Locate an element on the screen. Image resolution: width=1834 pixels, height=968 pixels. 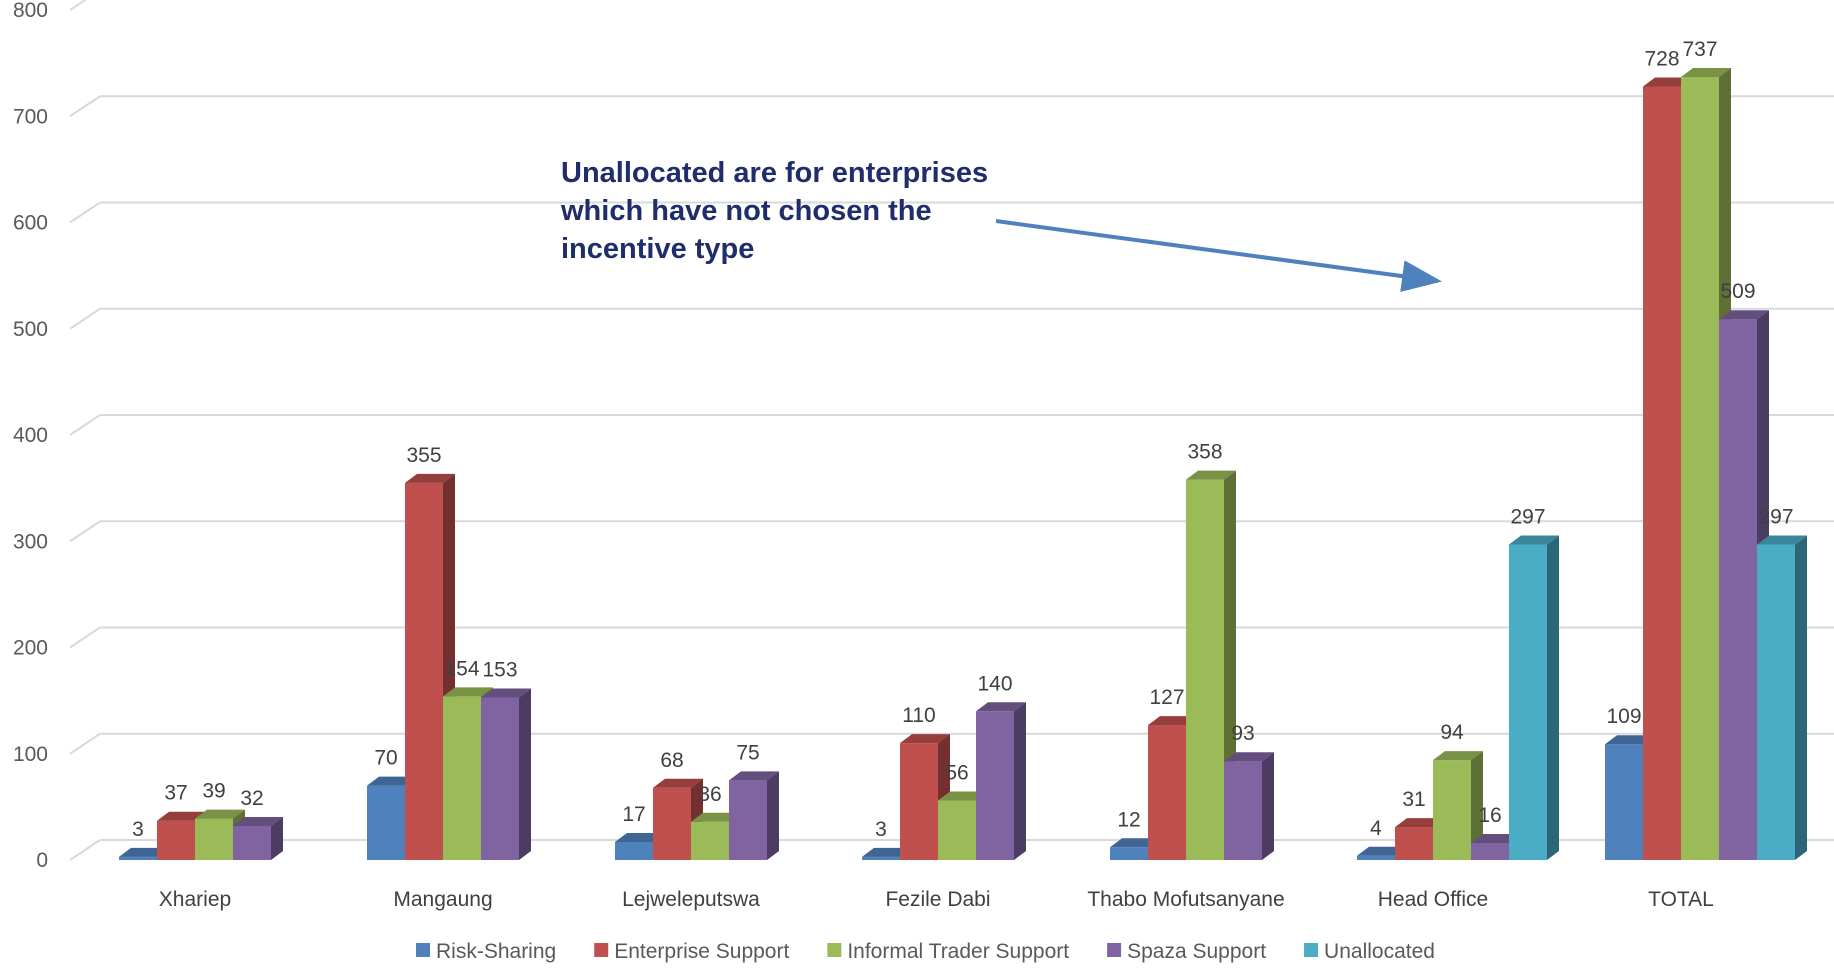
data-label: 37 is located at coordinates (175, 793).